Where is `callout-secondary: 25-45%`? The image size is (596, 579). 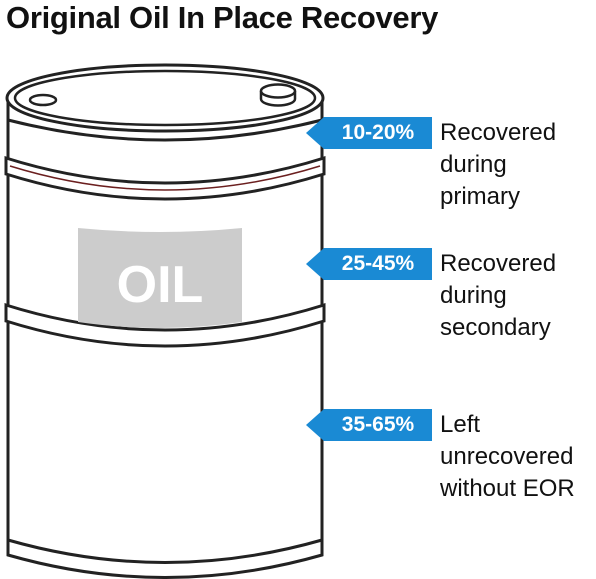
callout-secondary: 25-45% is located at coordinates (369, 264).